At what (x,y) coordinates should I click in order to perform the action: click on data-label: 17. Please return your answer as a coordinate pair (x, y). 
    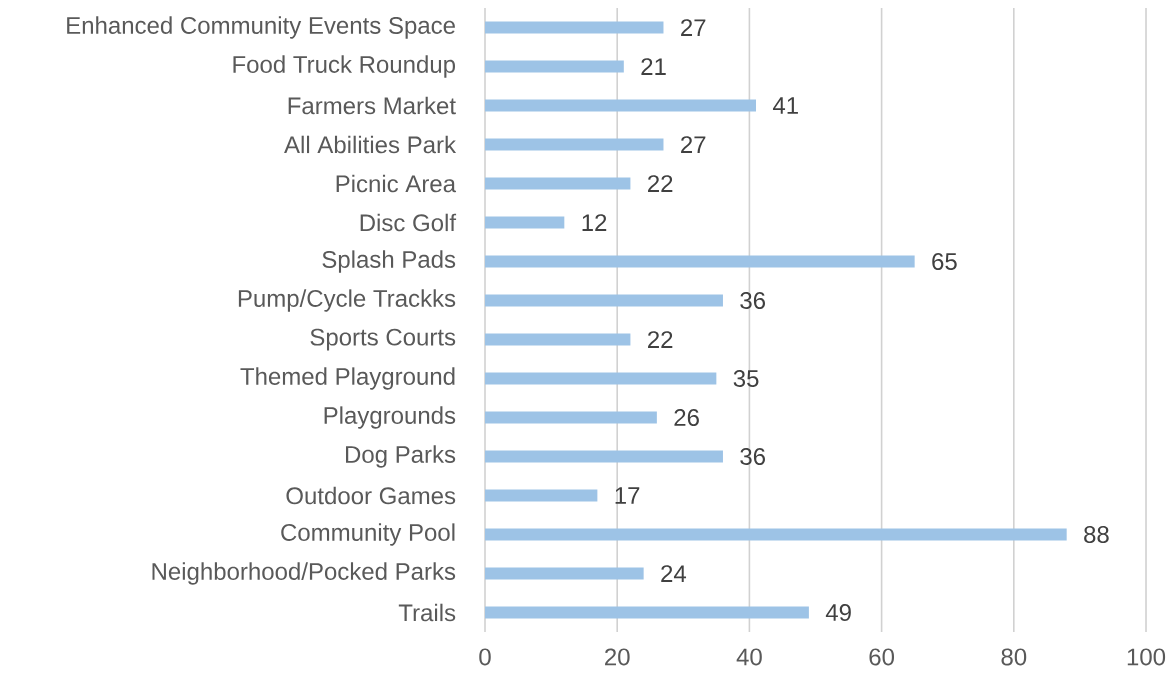
    Looking at the image, I should click on (627, 495).